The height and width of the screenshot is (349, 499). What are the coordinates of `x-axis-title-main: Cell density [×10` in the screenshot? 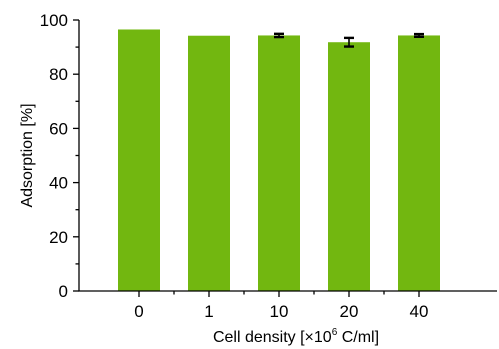 It's located at (272, 337).